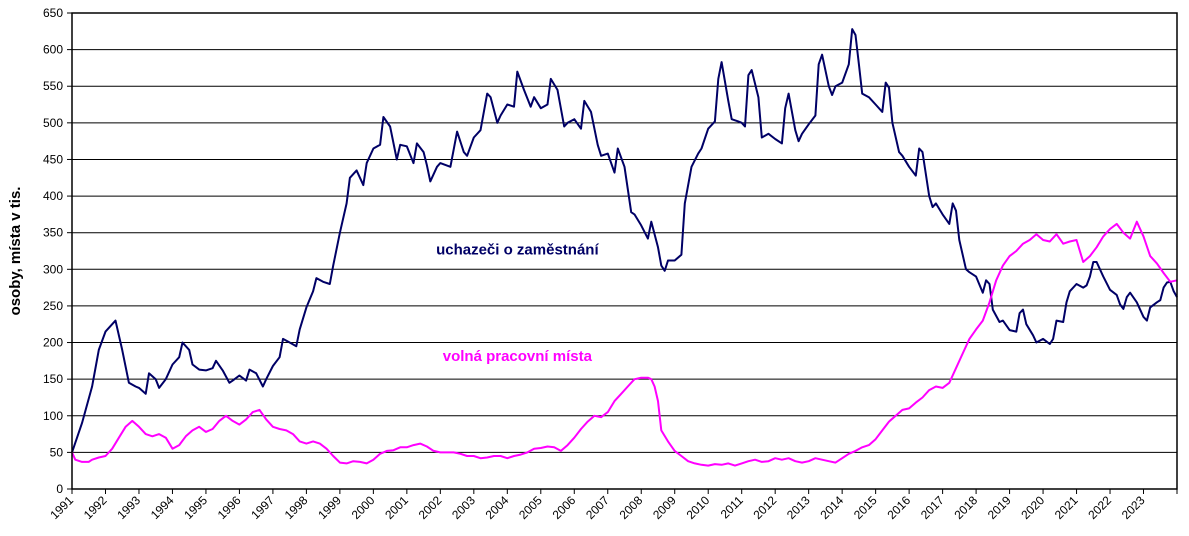  I want to click on x-tick-label-2008: 2008, so click(631, 507).